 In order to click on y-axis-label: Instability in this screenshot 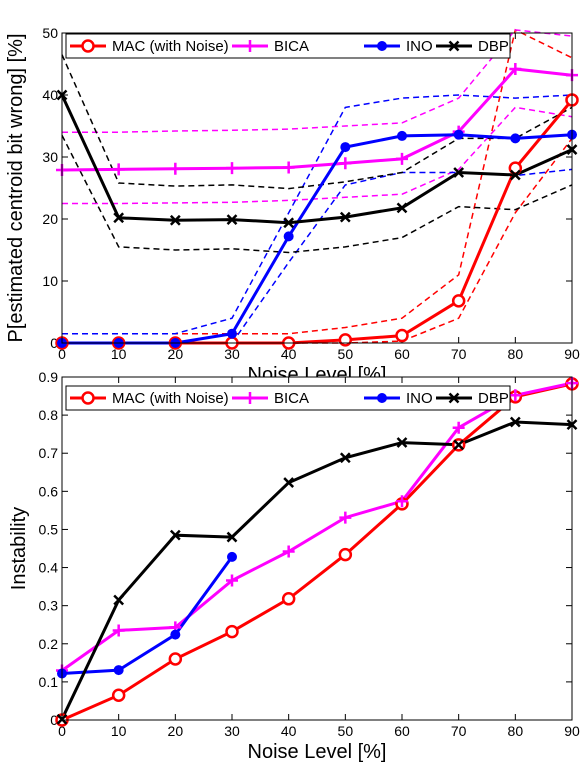, I will do `click(19, 548)`.